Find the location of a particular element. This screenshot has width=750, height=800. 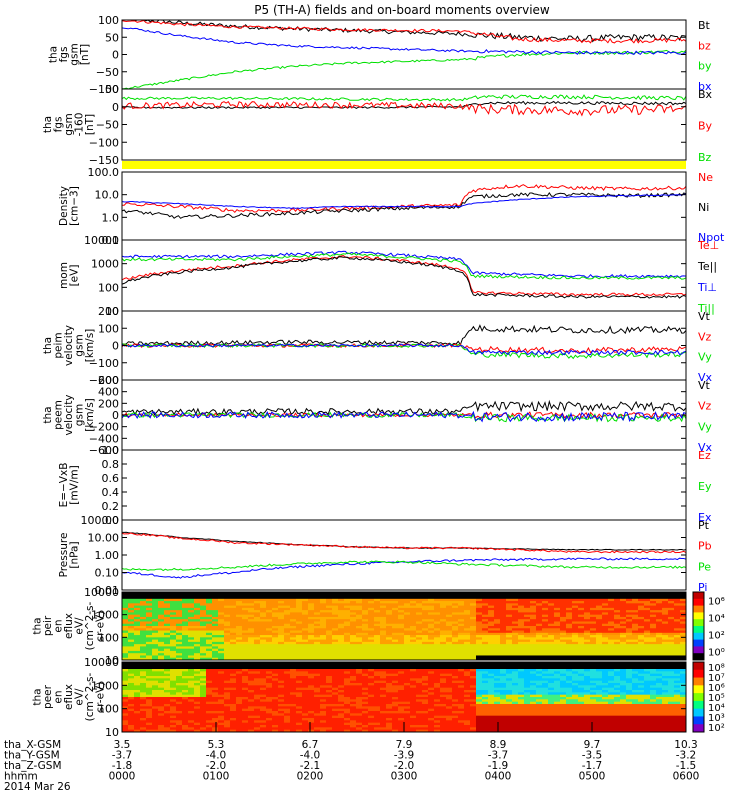

legend-Pt: Pt is located at coordinates (704, 525).